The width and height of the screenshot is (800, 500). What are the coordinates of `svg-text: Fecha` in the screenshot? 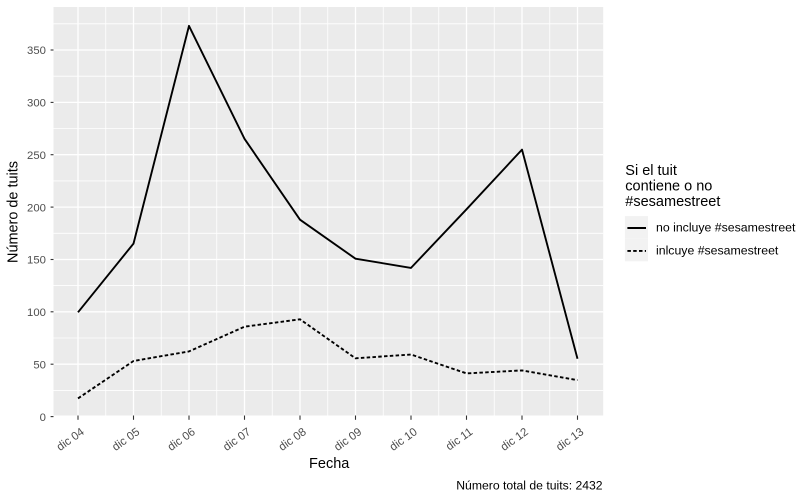 It's located at (329, 464).